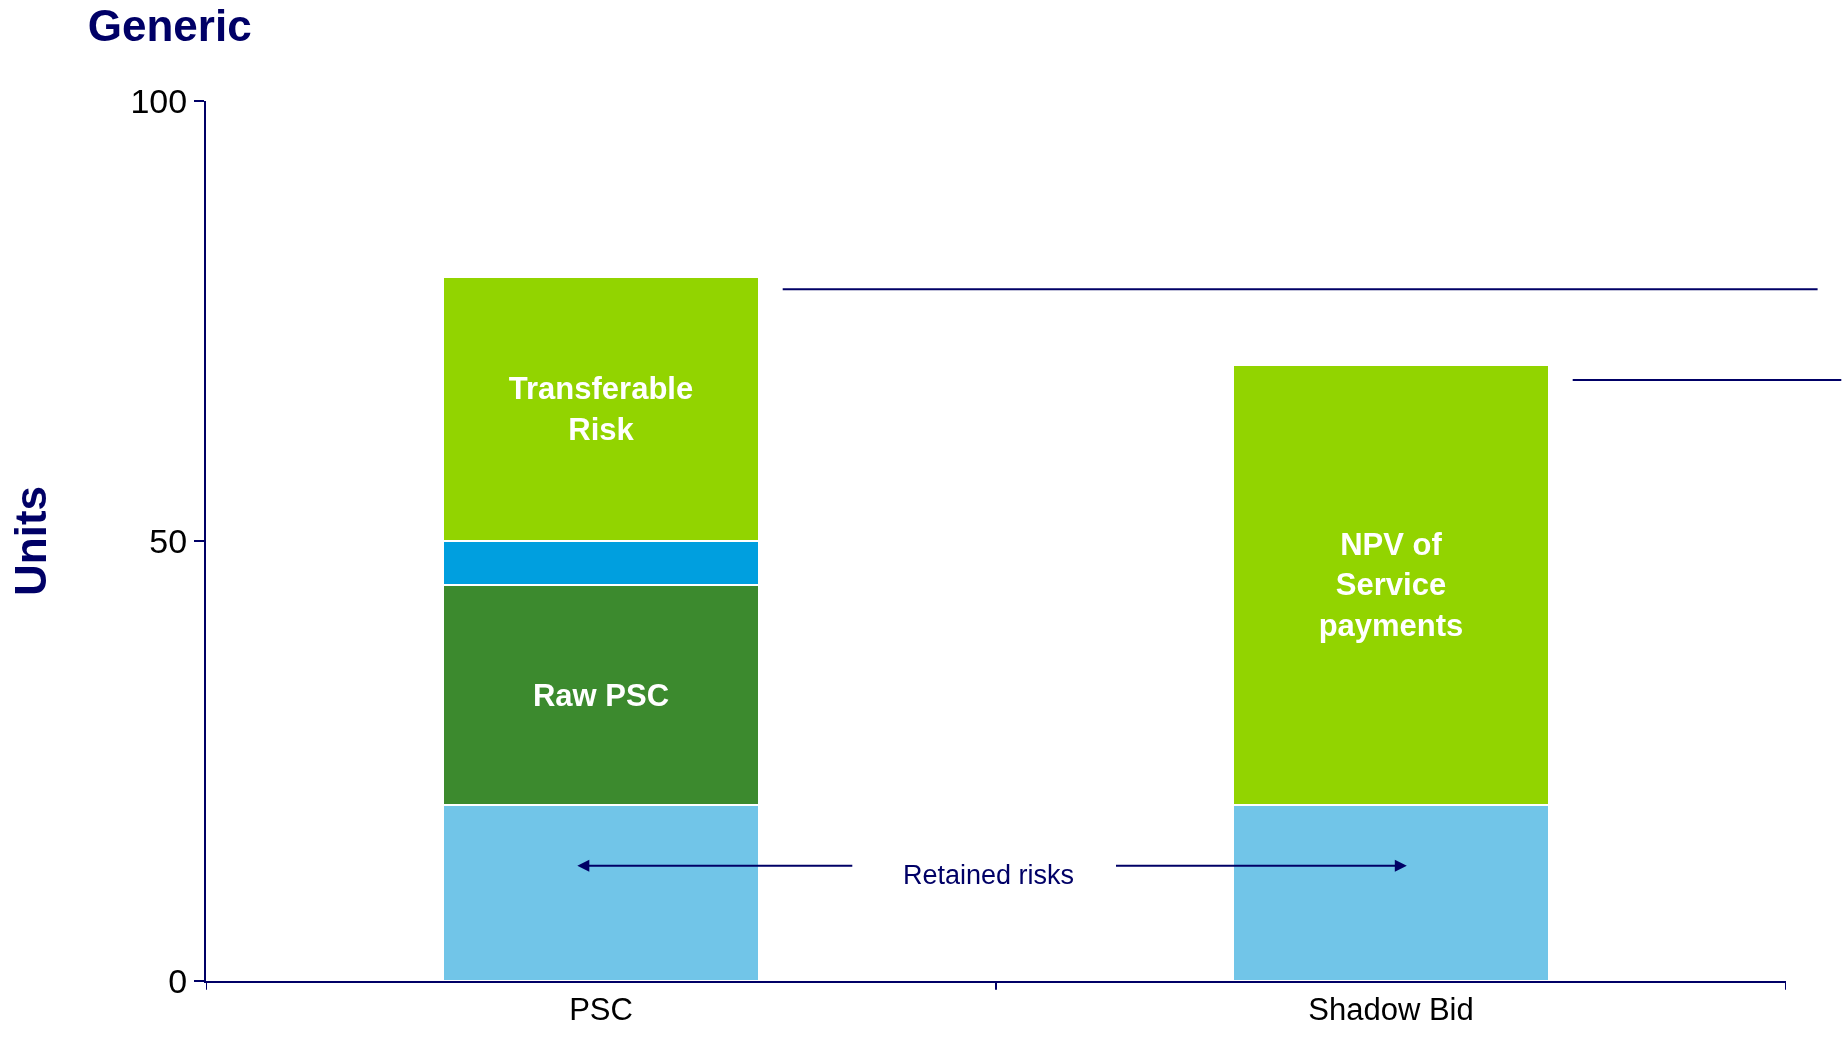 Image resolution: width=1845 pixels, height=1055 pixels. What do you see at coordinates (159, 100) in the screenshot?
I see `y-tick-label: 100` at bounding box center [159, 100].